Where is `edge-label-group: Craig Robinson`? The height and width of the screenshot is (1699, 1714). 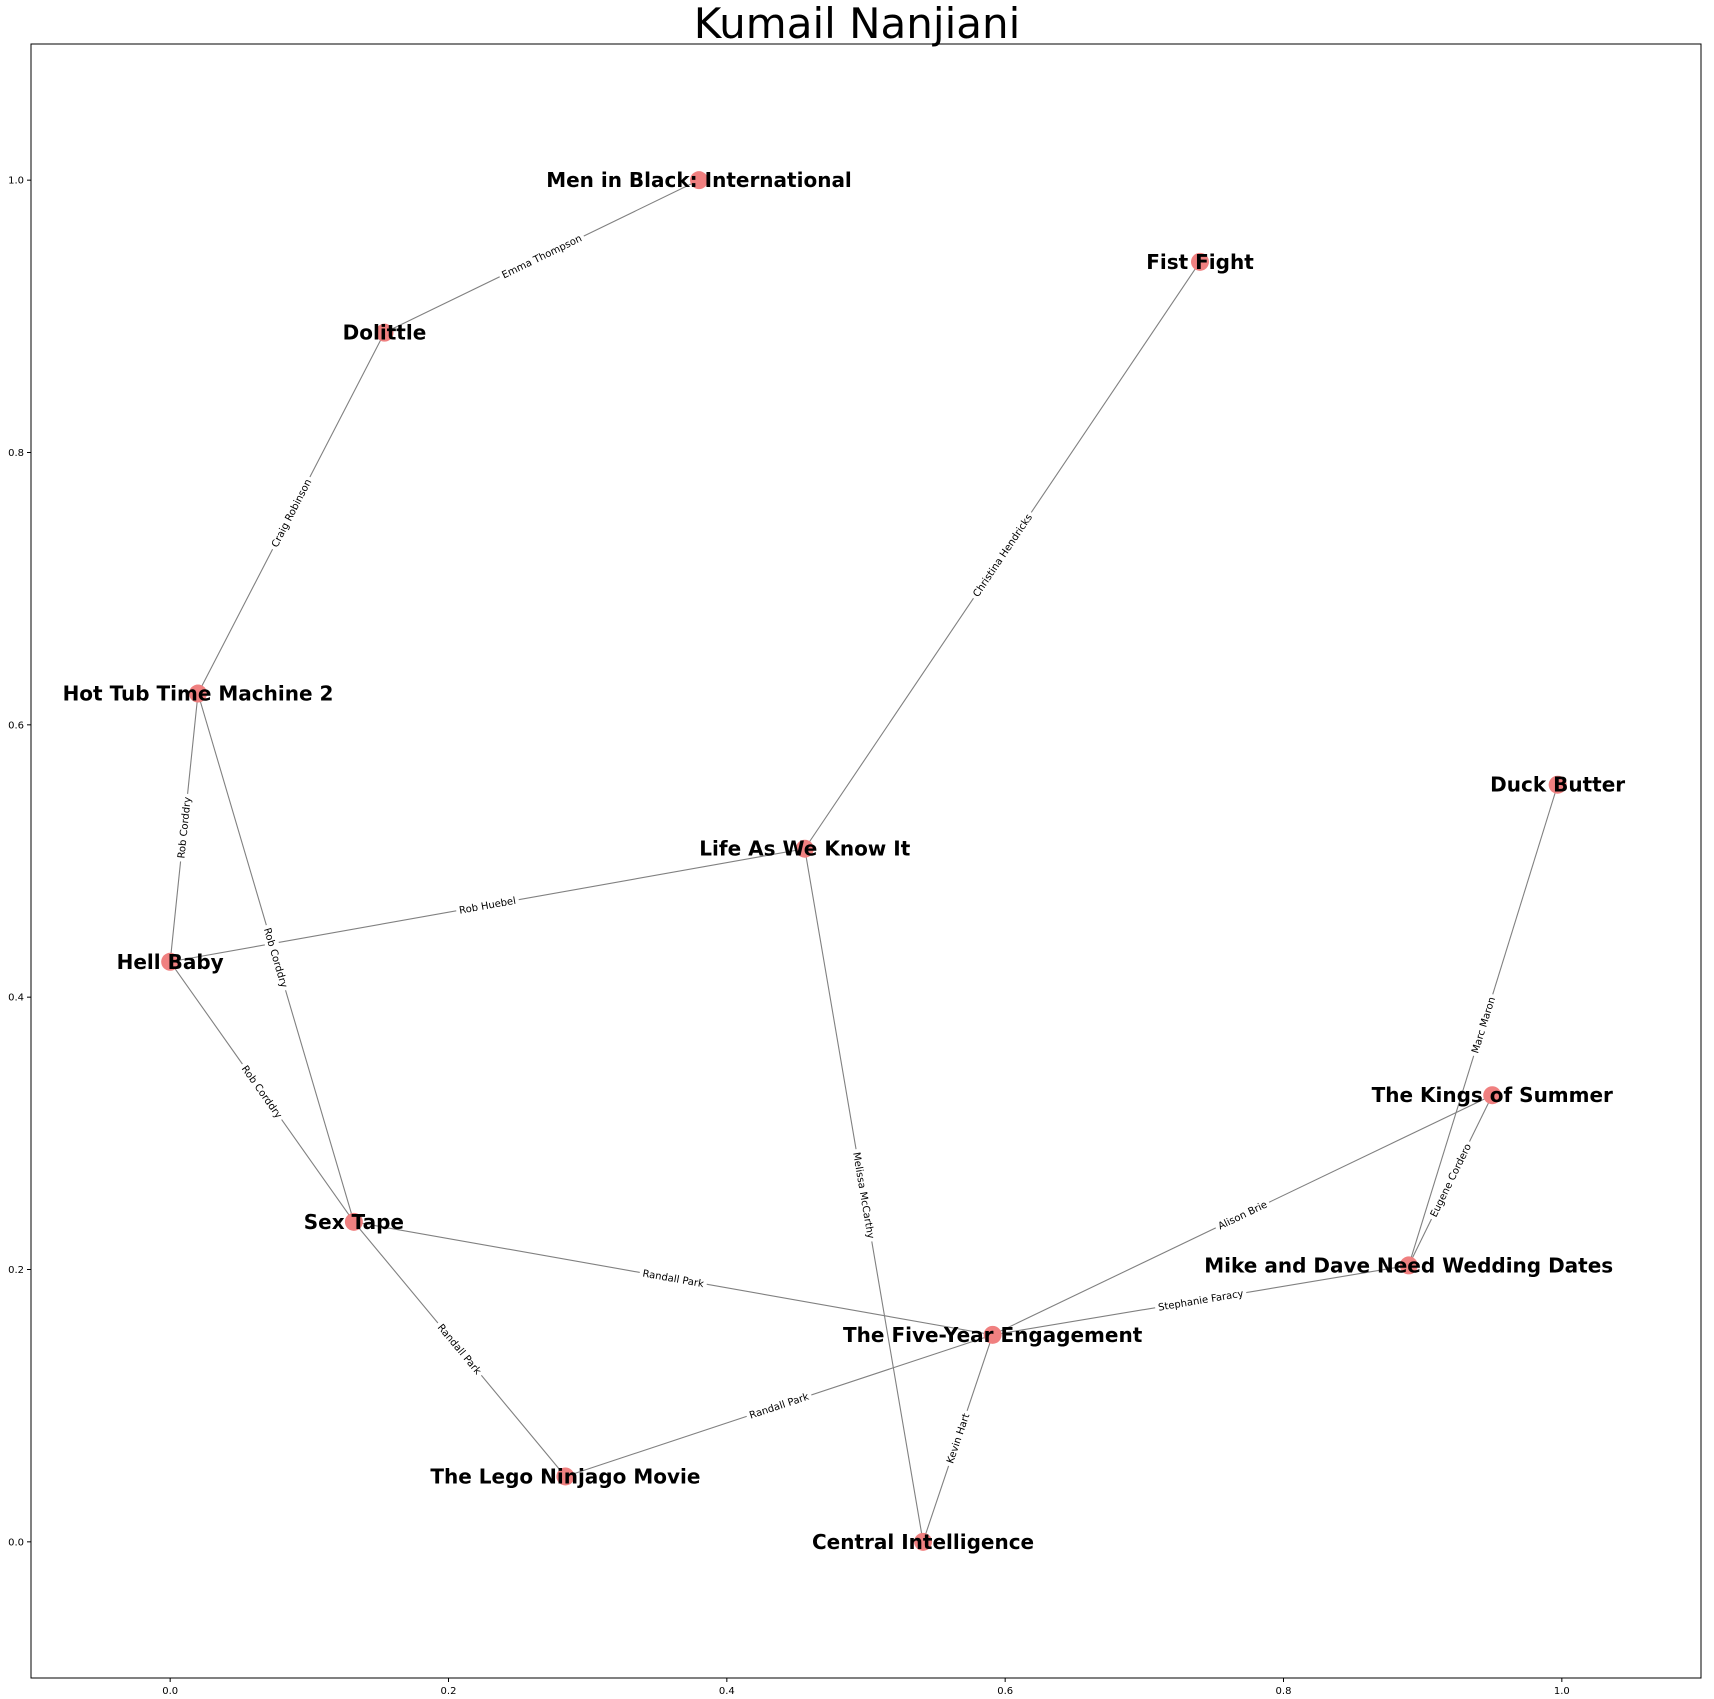 edge-label-group: Craig Robinson is located at coordinates (291, 513).